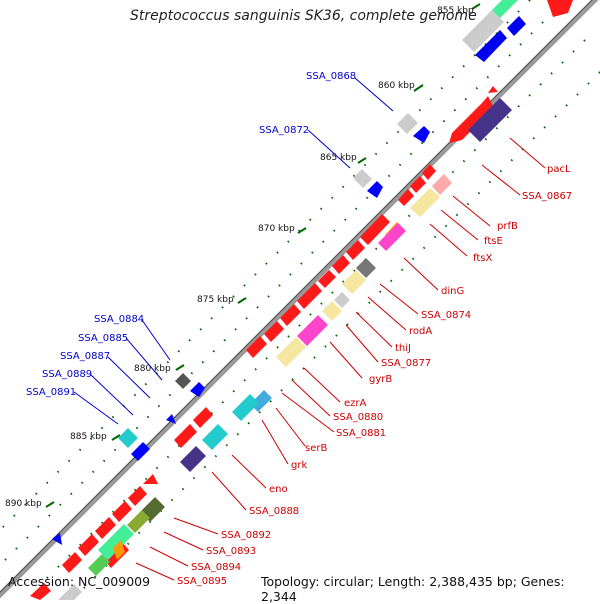 This screenshot has height=604, width=600. What do you see at coordinates (79, 581) in the screenshot?
I see `accession-text: Accession: NC_009009` at bounding box center [79, 581].